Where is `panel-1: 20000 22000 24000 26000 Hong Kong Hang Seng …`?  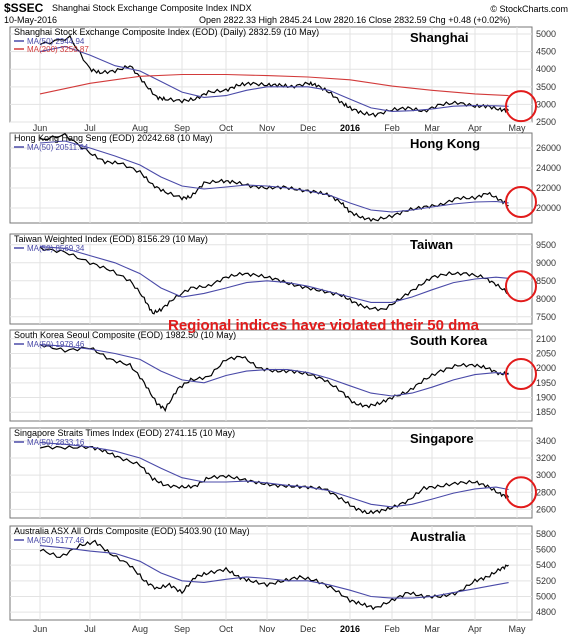 panel-1: 20000 22000 24000 26000 Hong Kong Hang Seng … is located at coordinates (285, 178).